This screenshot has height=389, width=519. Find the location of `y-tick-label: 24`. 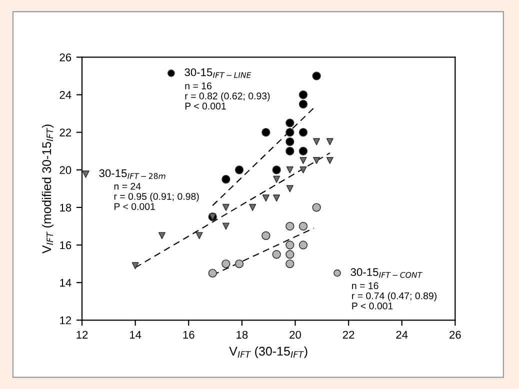

y-tick-label: 24 is located at coordinates (66, 95).